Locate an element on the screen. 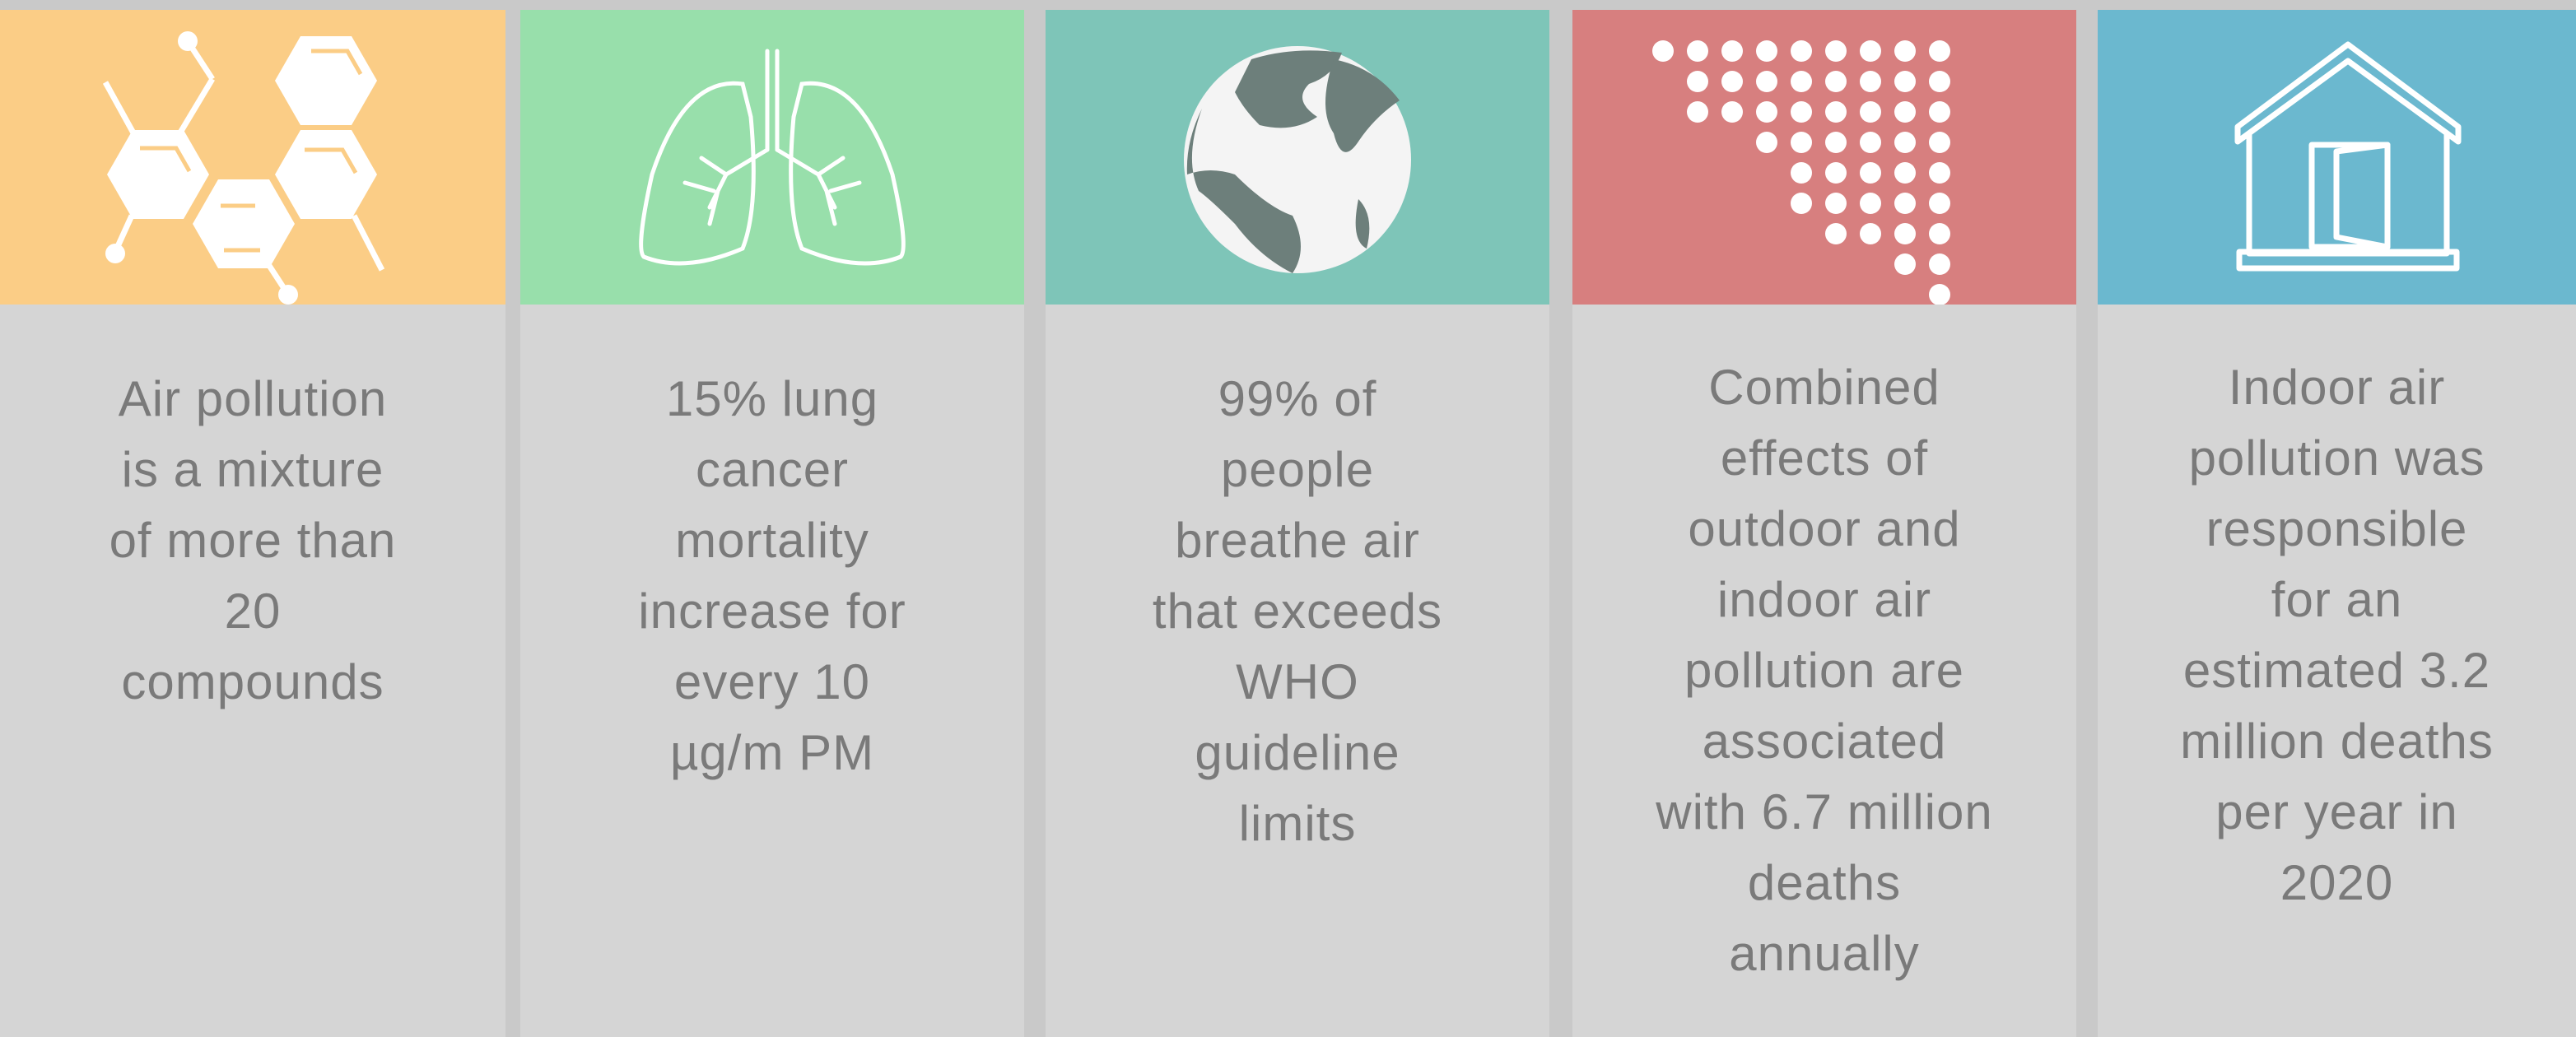 The width and height of the screenshot is (2576, 1037). text-line: of more than is located at coordinates (253, 540).